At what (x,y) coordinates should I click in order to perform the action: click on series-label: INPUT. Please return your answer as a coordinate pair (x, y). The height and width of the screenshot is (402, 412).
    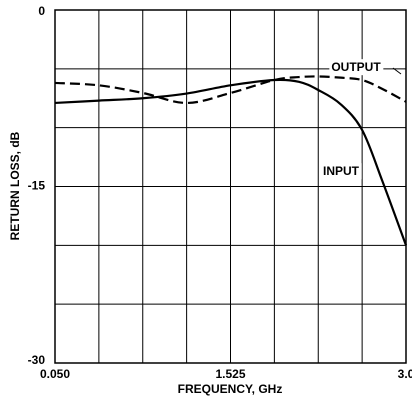
    Looking at the image, I should click on (341, 171).